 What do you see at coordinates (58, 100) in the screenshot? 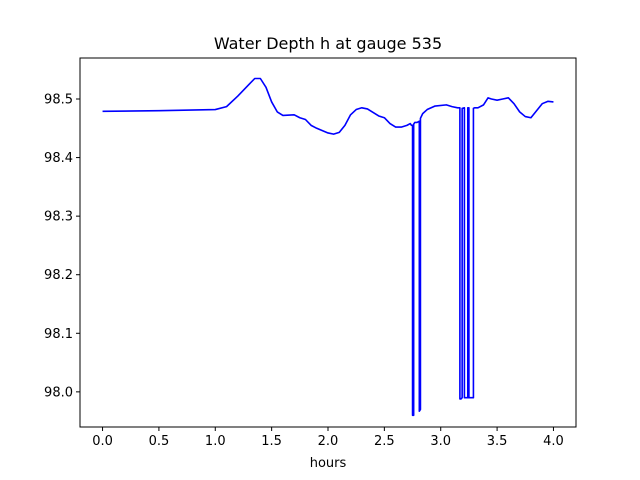
I see `y-tick-label: 98.5` at bounding box center [58, 100].